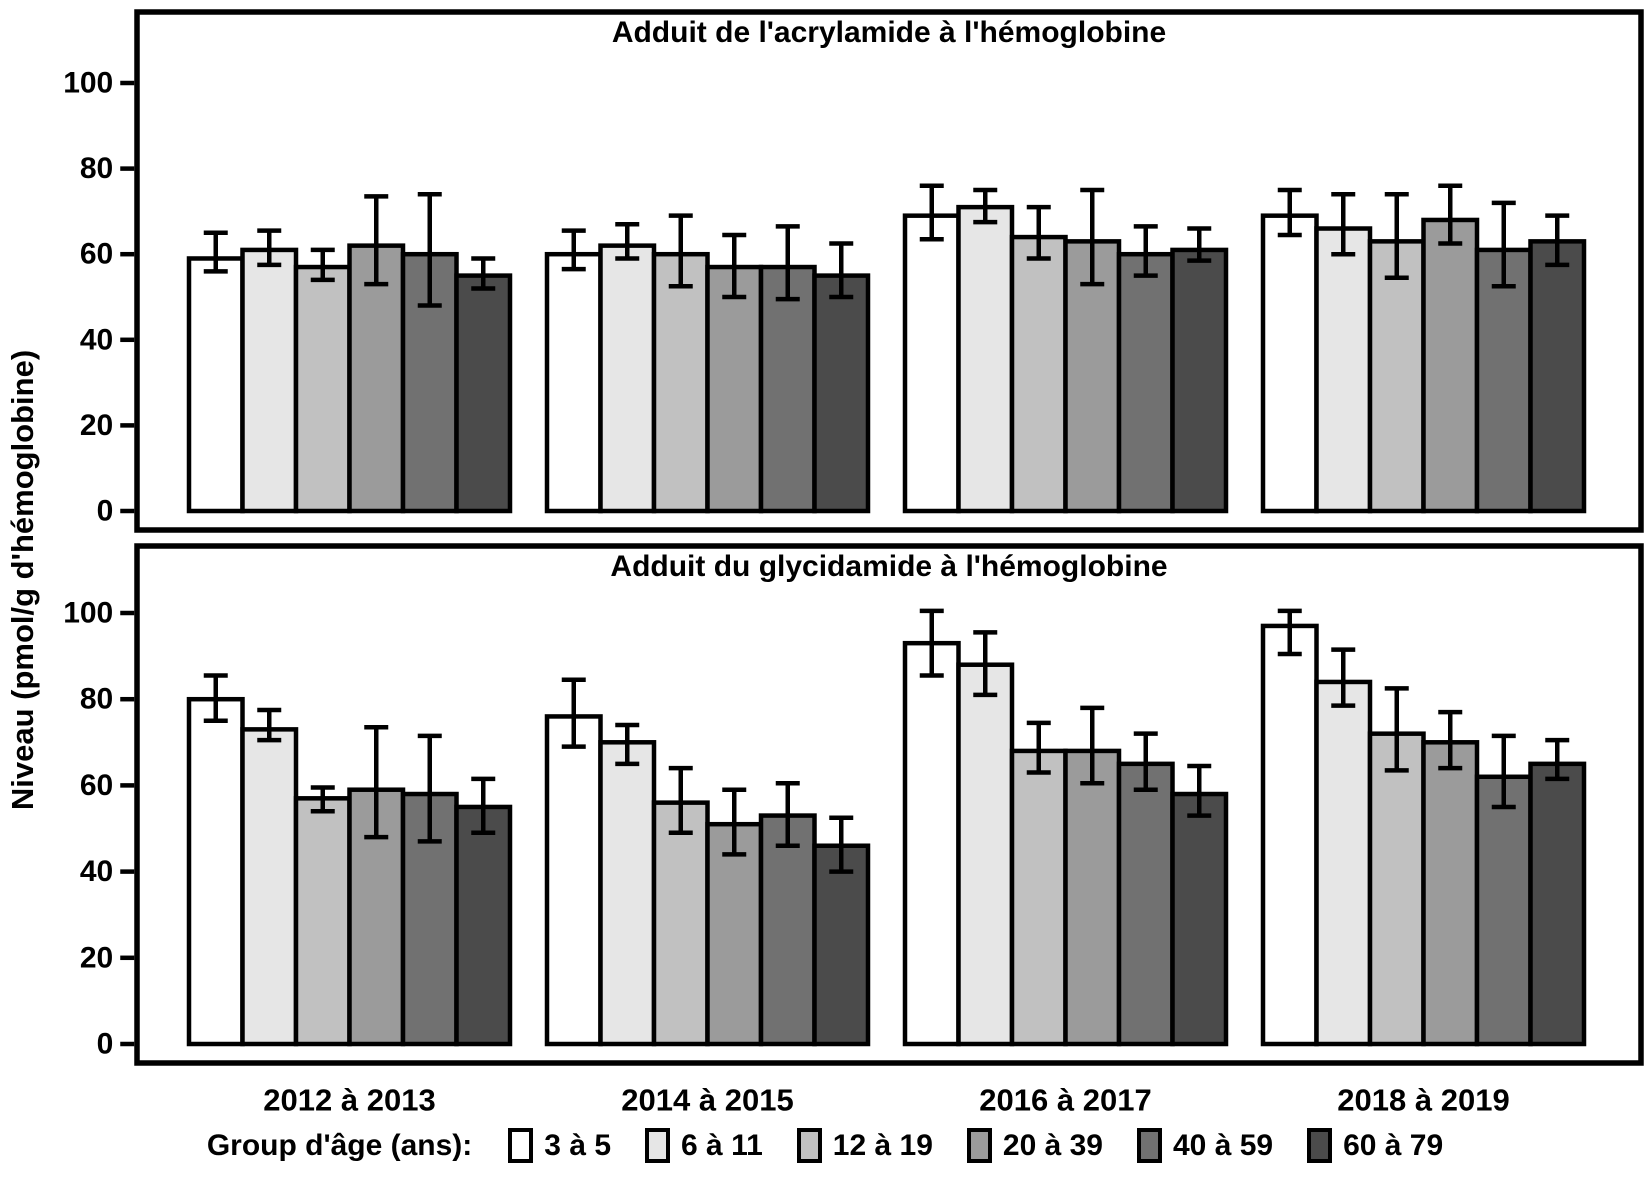 Image resolution: width=1650 pixels, height=1200 pixels. I want to click on x-category-label: 2012 à 2013, so click(349, 1100).